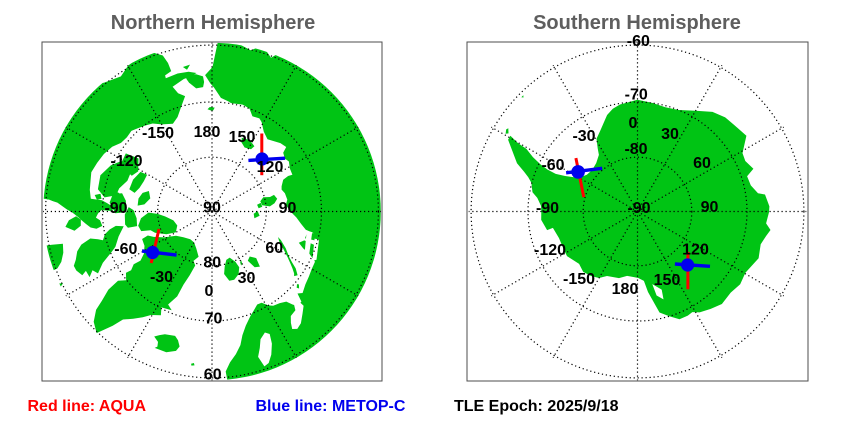 This screenshot has width=850, height=430. Describe the element at coordinates (635, 149) in the screenshot. I see `svg-text: -80` at that location.